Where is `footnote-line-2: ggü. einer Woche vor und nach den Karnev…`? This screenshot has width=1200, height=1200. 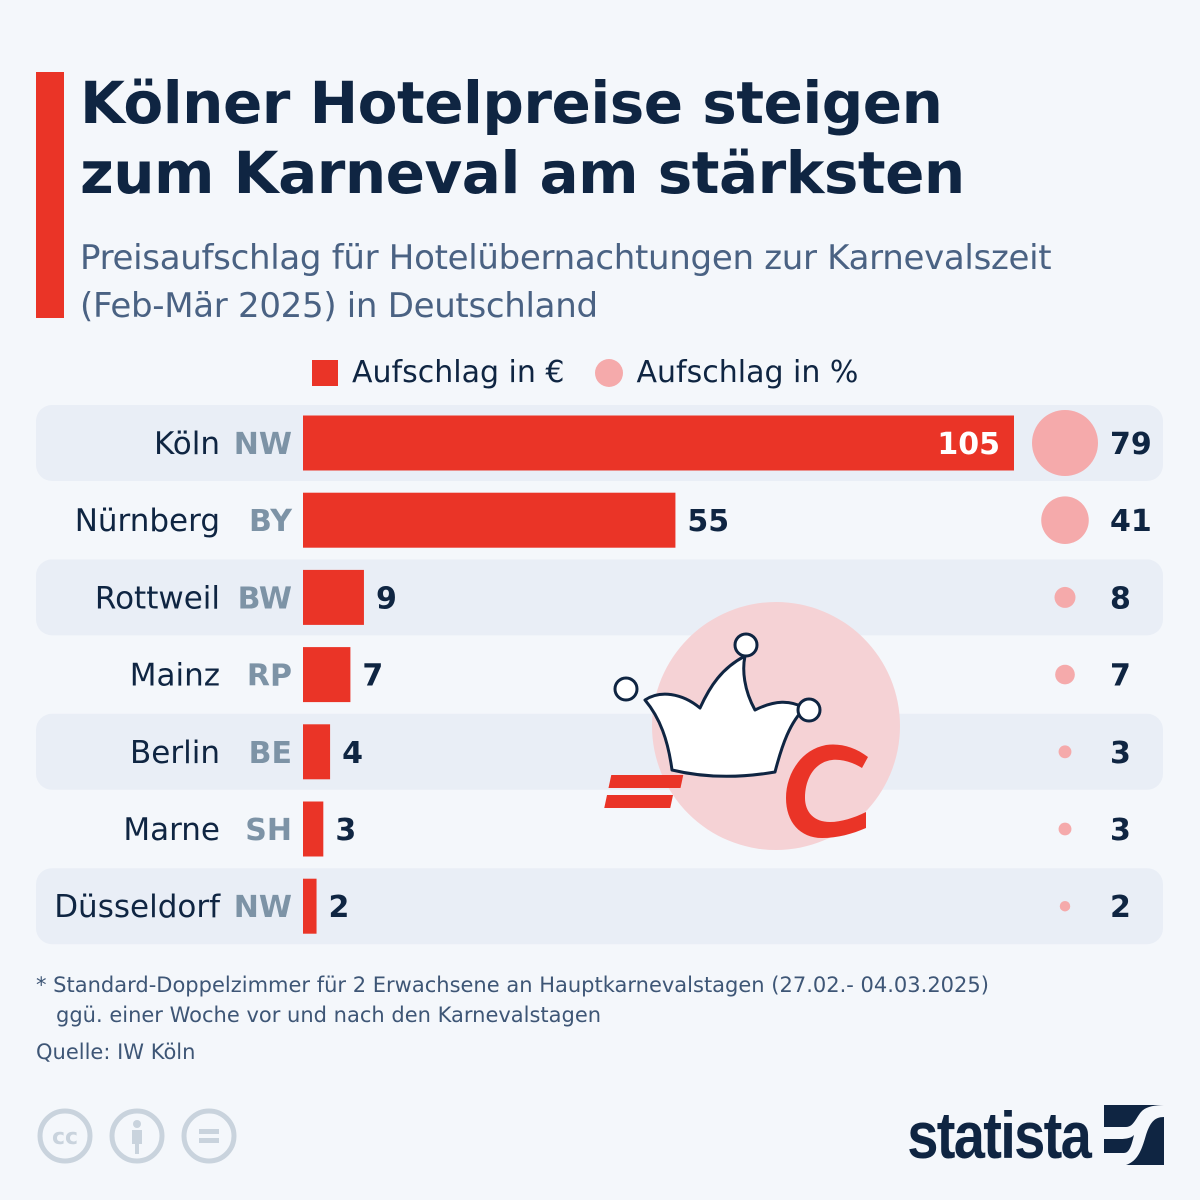 footnote-line-2: ggü. einer Woche vor und nach den Karnev… is located at coordinates (329, 1015).